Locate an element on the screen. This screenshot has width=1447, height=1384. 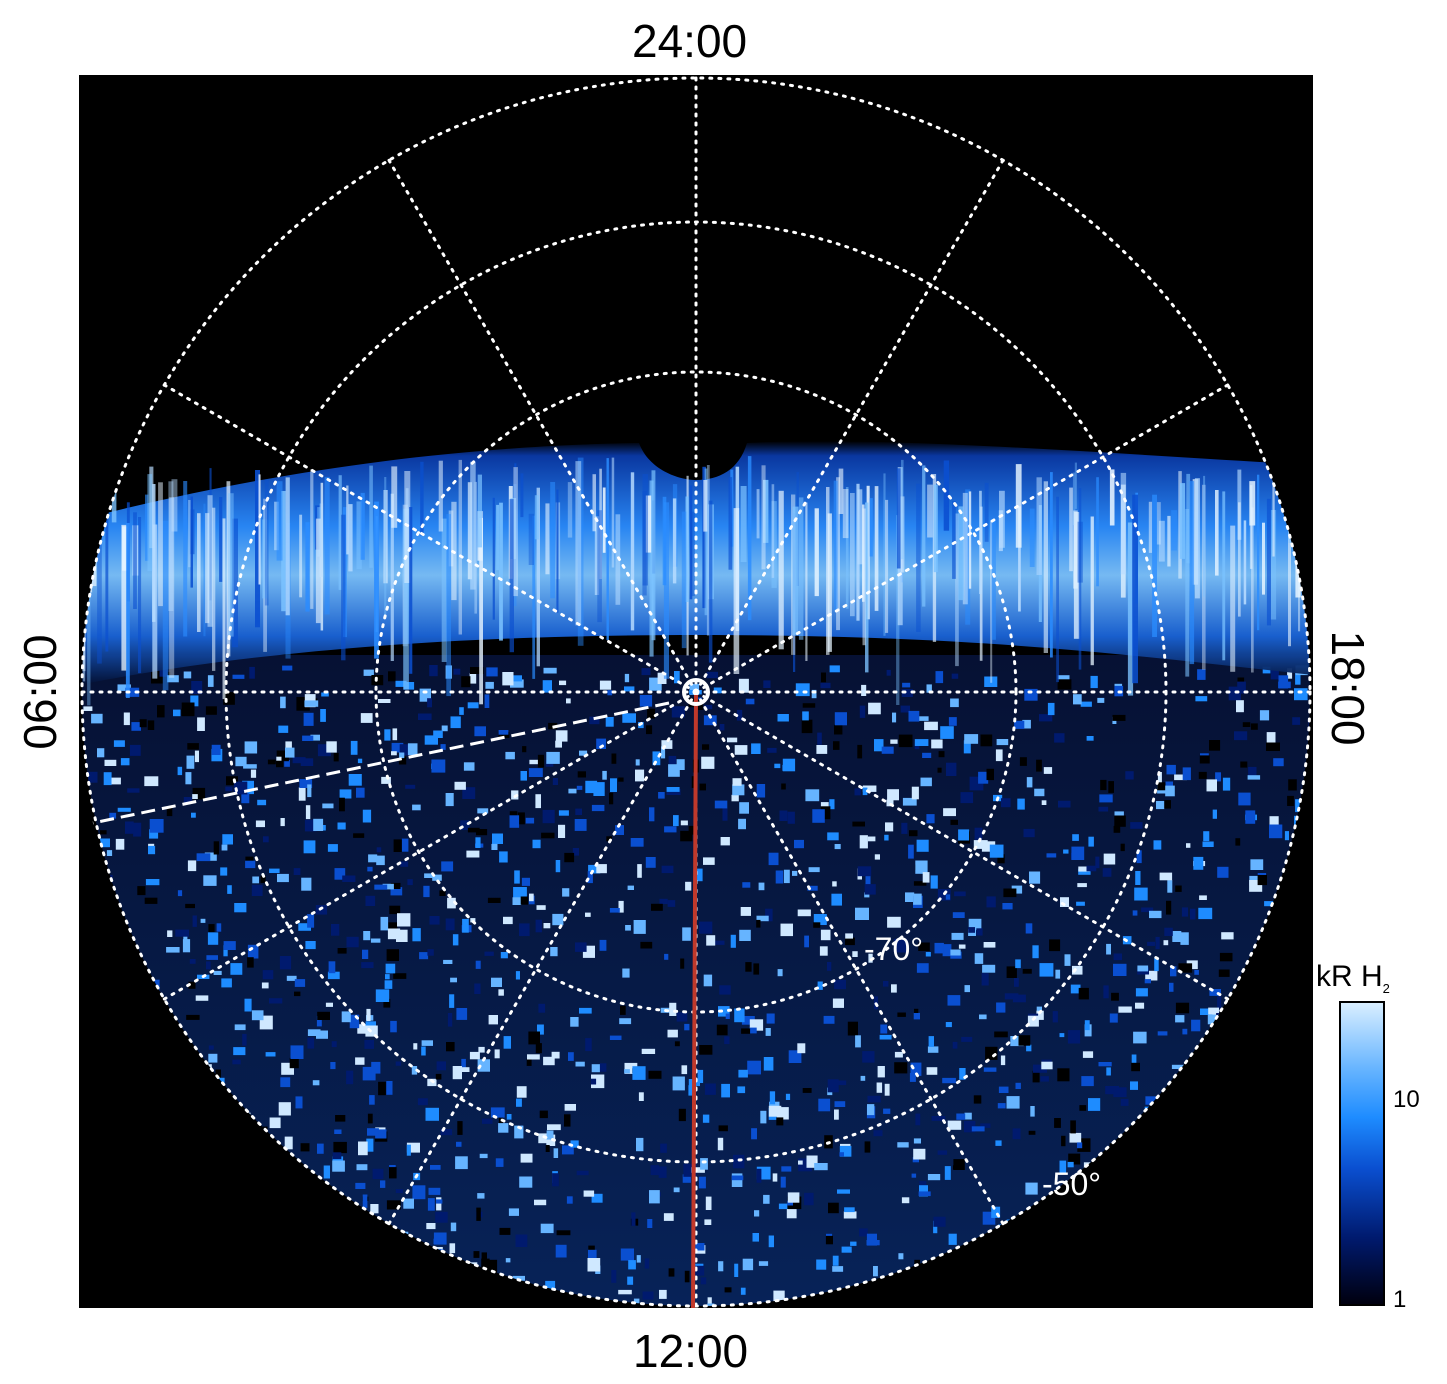
hour-label-24: 24:00 is located at coordinates (690, 41).